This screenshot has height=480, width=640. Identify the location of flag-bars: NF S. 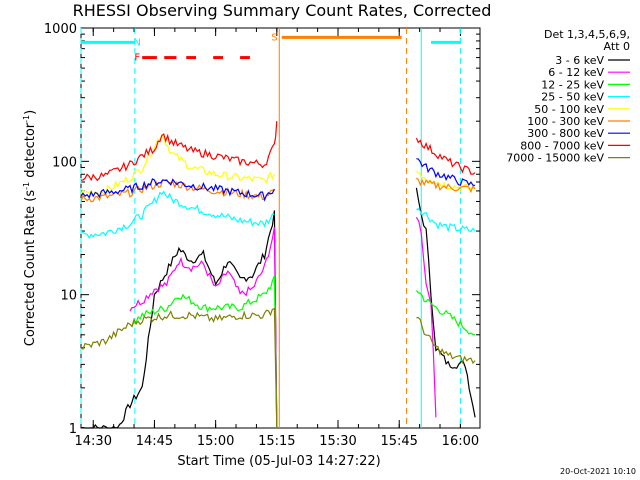
(271, 48).